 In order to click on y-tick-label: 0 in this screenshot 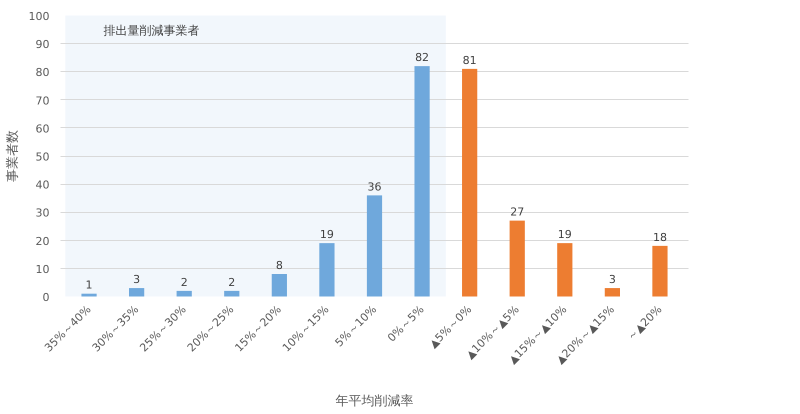, I will do `click(46, 297)`.